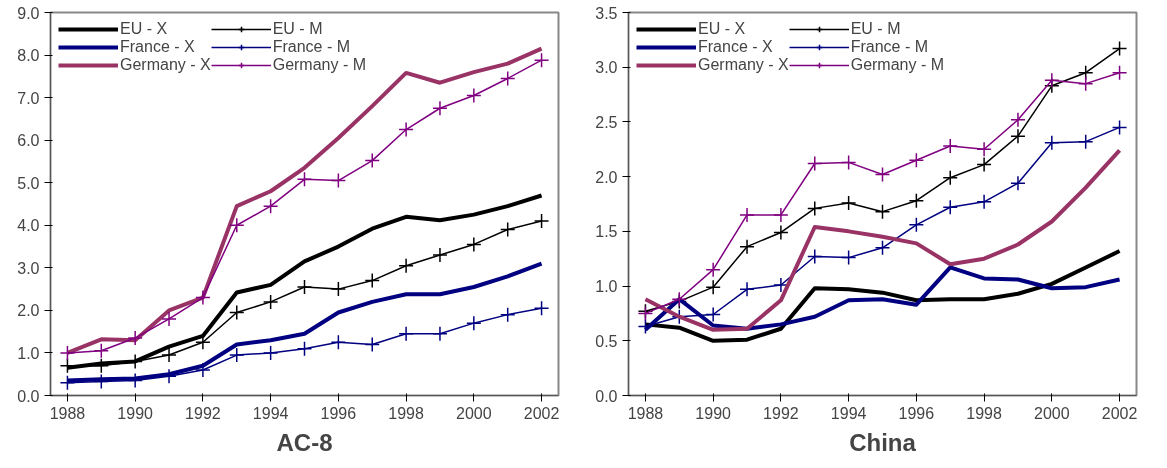 The width and height of the screenshot is (1167, 468). I want to click on y-tick-label: 4.0, so click(28, 226).